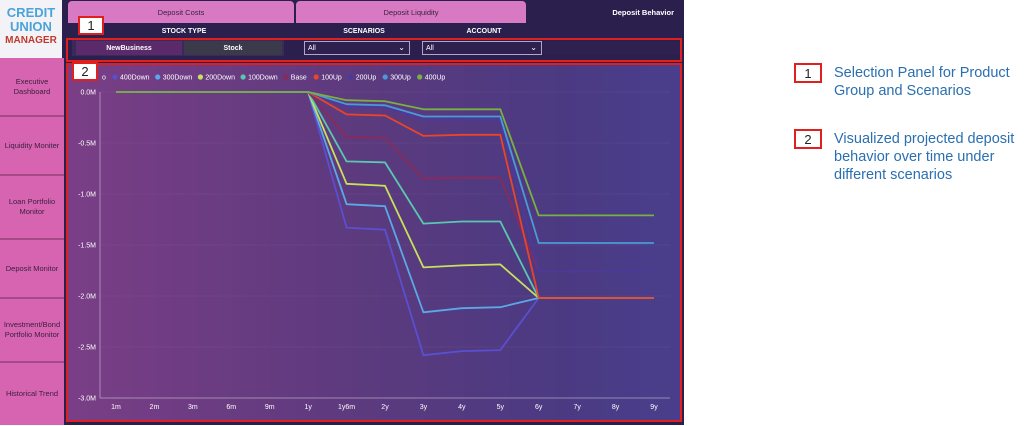  Describe the element at coordinates (482, 48) in the screenshot. I see `account-dropdown: All ⌄` at that location.